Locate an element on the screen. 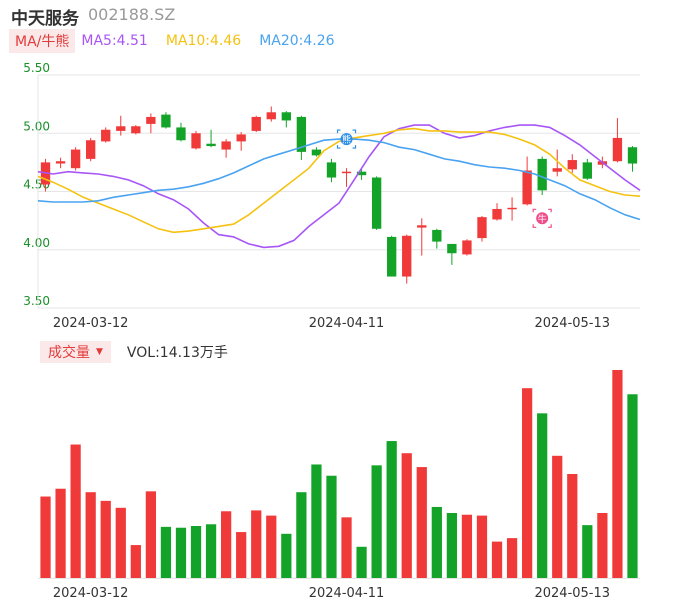 The image size is (686, 606). stock-name: 中天服务 is located at coordinates (45, 19).